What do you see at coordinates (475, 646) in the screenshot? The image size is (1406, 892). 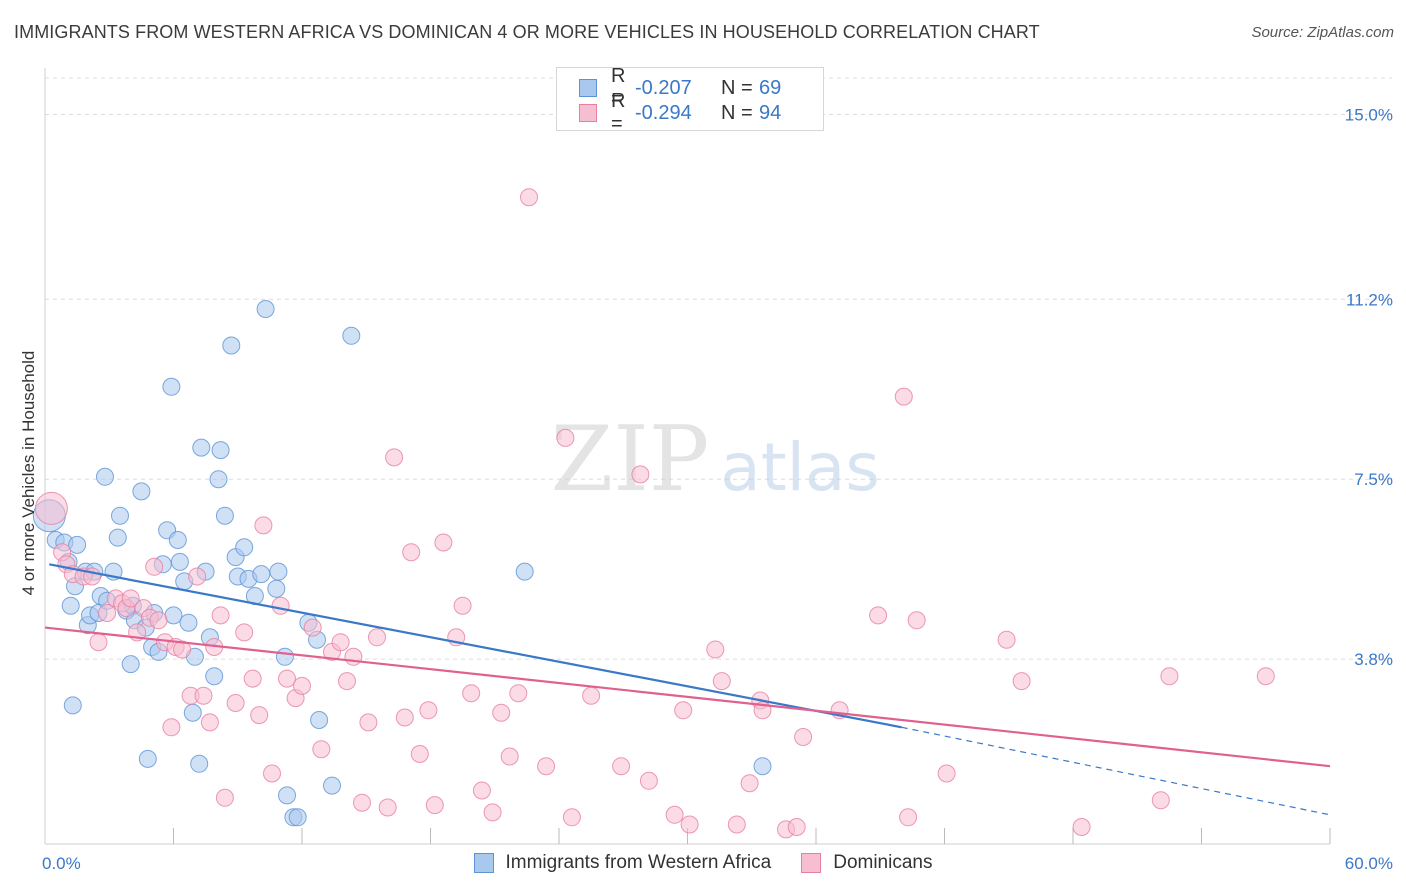 I see `trendline-western-africa` at bounding box center [475, 646].